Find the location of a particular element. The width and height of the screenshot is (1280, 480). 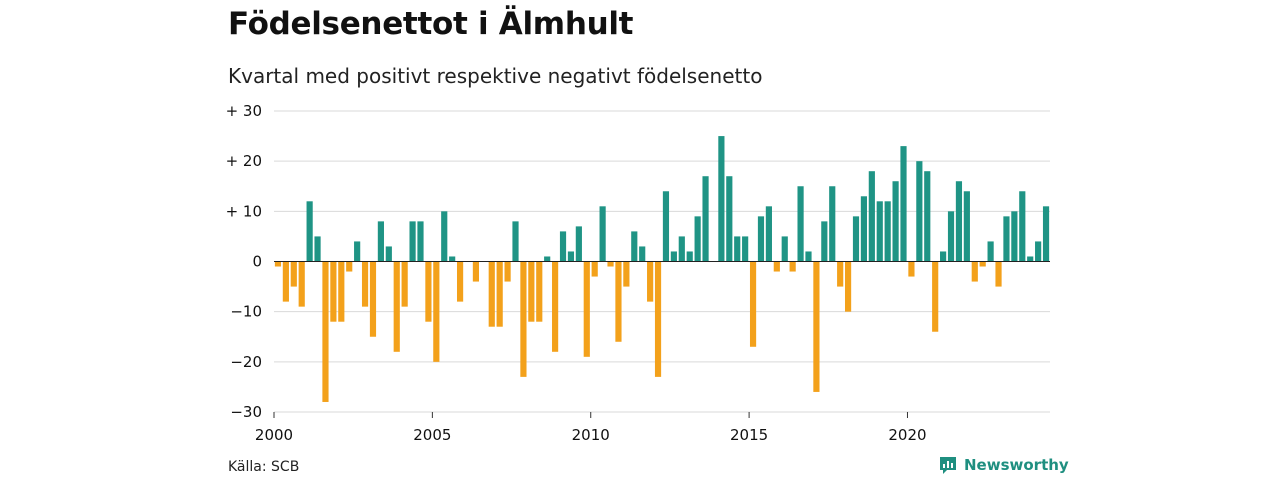

y-tick-label: 0 is located at coordinates (257, 262).